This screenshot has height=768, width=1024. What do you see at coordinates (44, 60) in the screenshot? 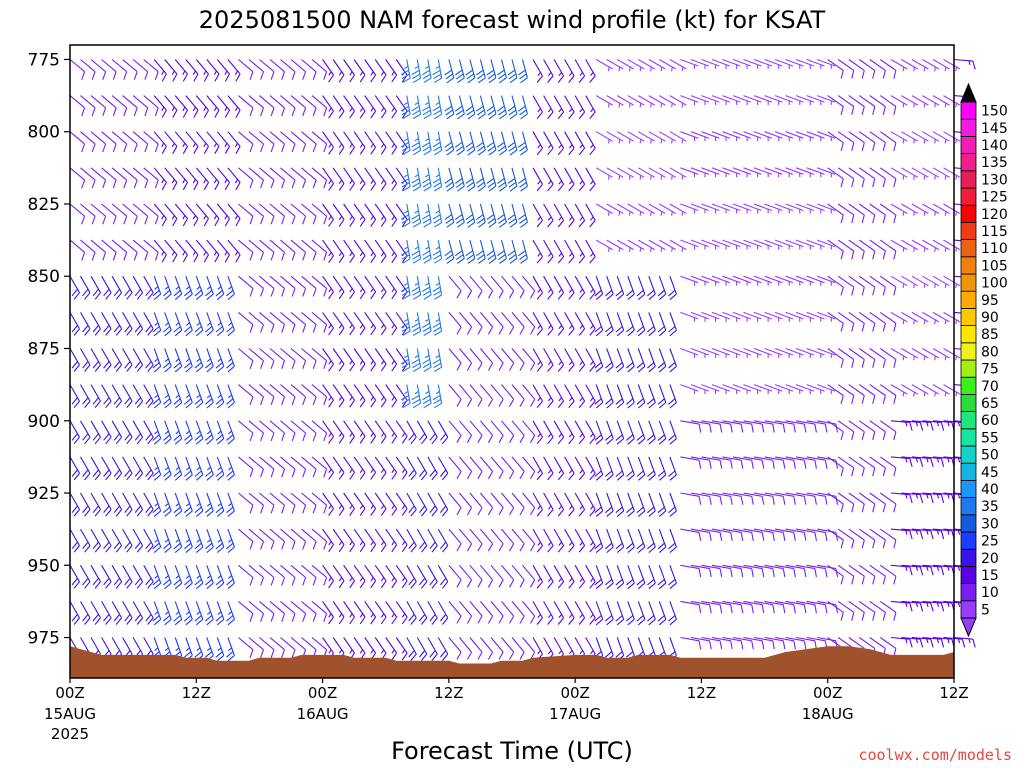
I see `y-tick-label: 775` at bounding box center [44, 60].